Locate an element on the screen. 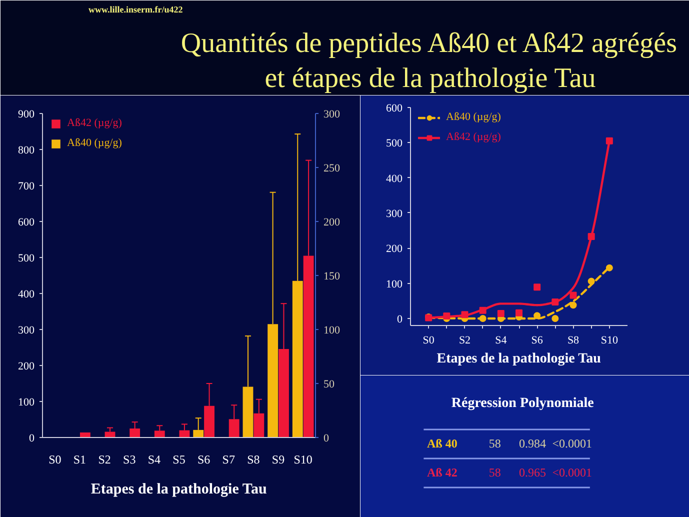  text: 0.984 is located at coordinates (532, 443).